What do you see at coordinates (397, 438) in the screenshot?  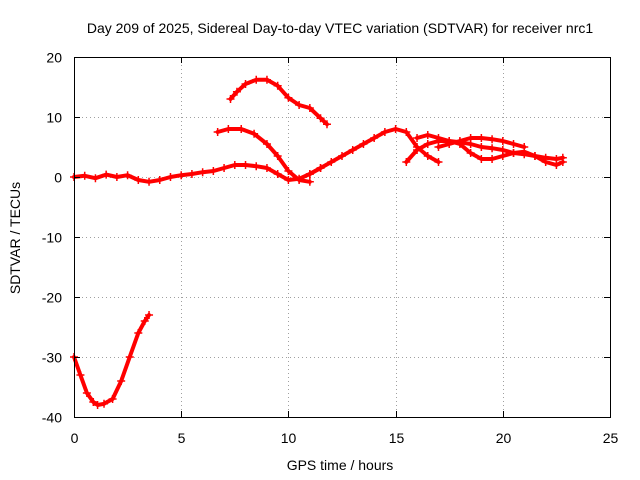 I see `x-tick-label: 15` at bounding box center [397, 438].